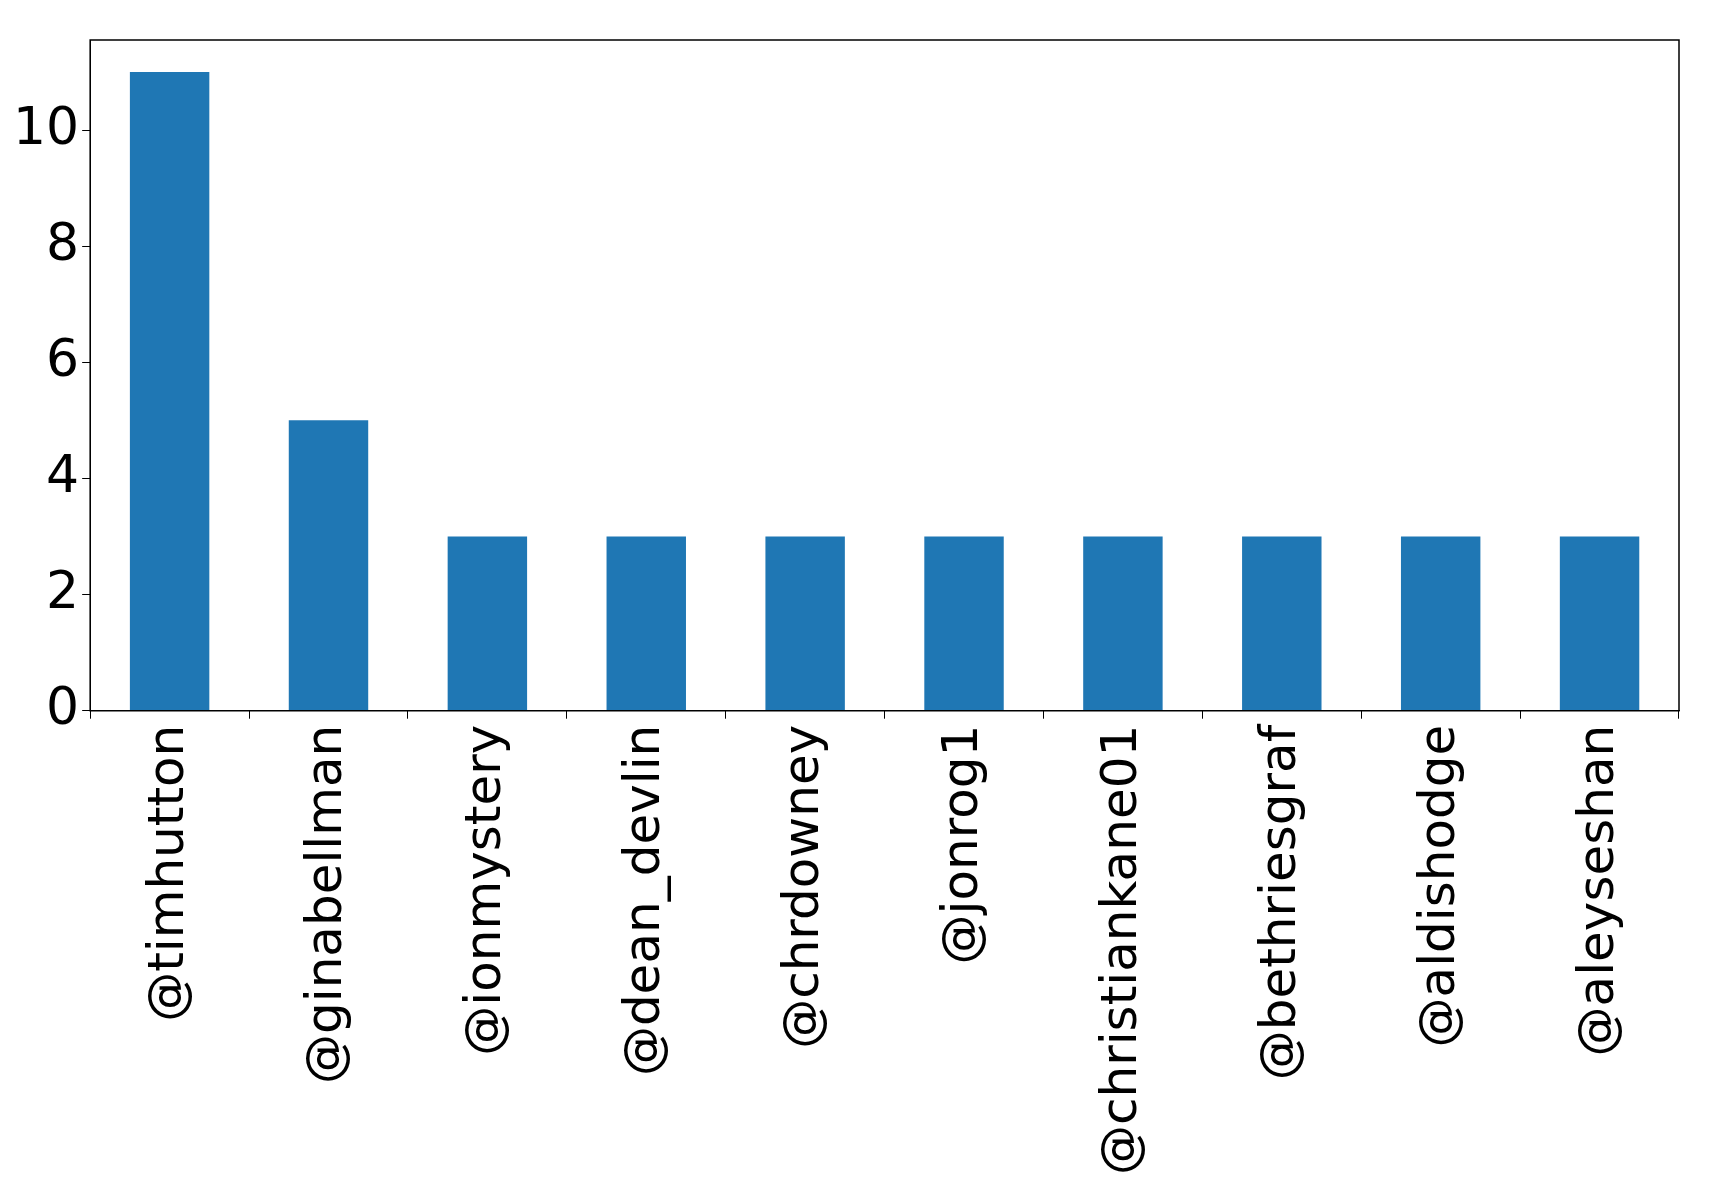  What do you see at coordinates (1595, 890) in the screenshot?
I see `x-tick-label: @aleyseshan` at bounding box center [1595, 890].